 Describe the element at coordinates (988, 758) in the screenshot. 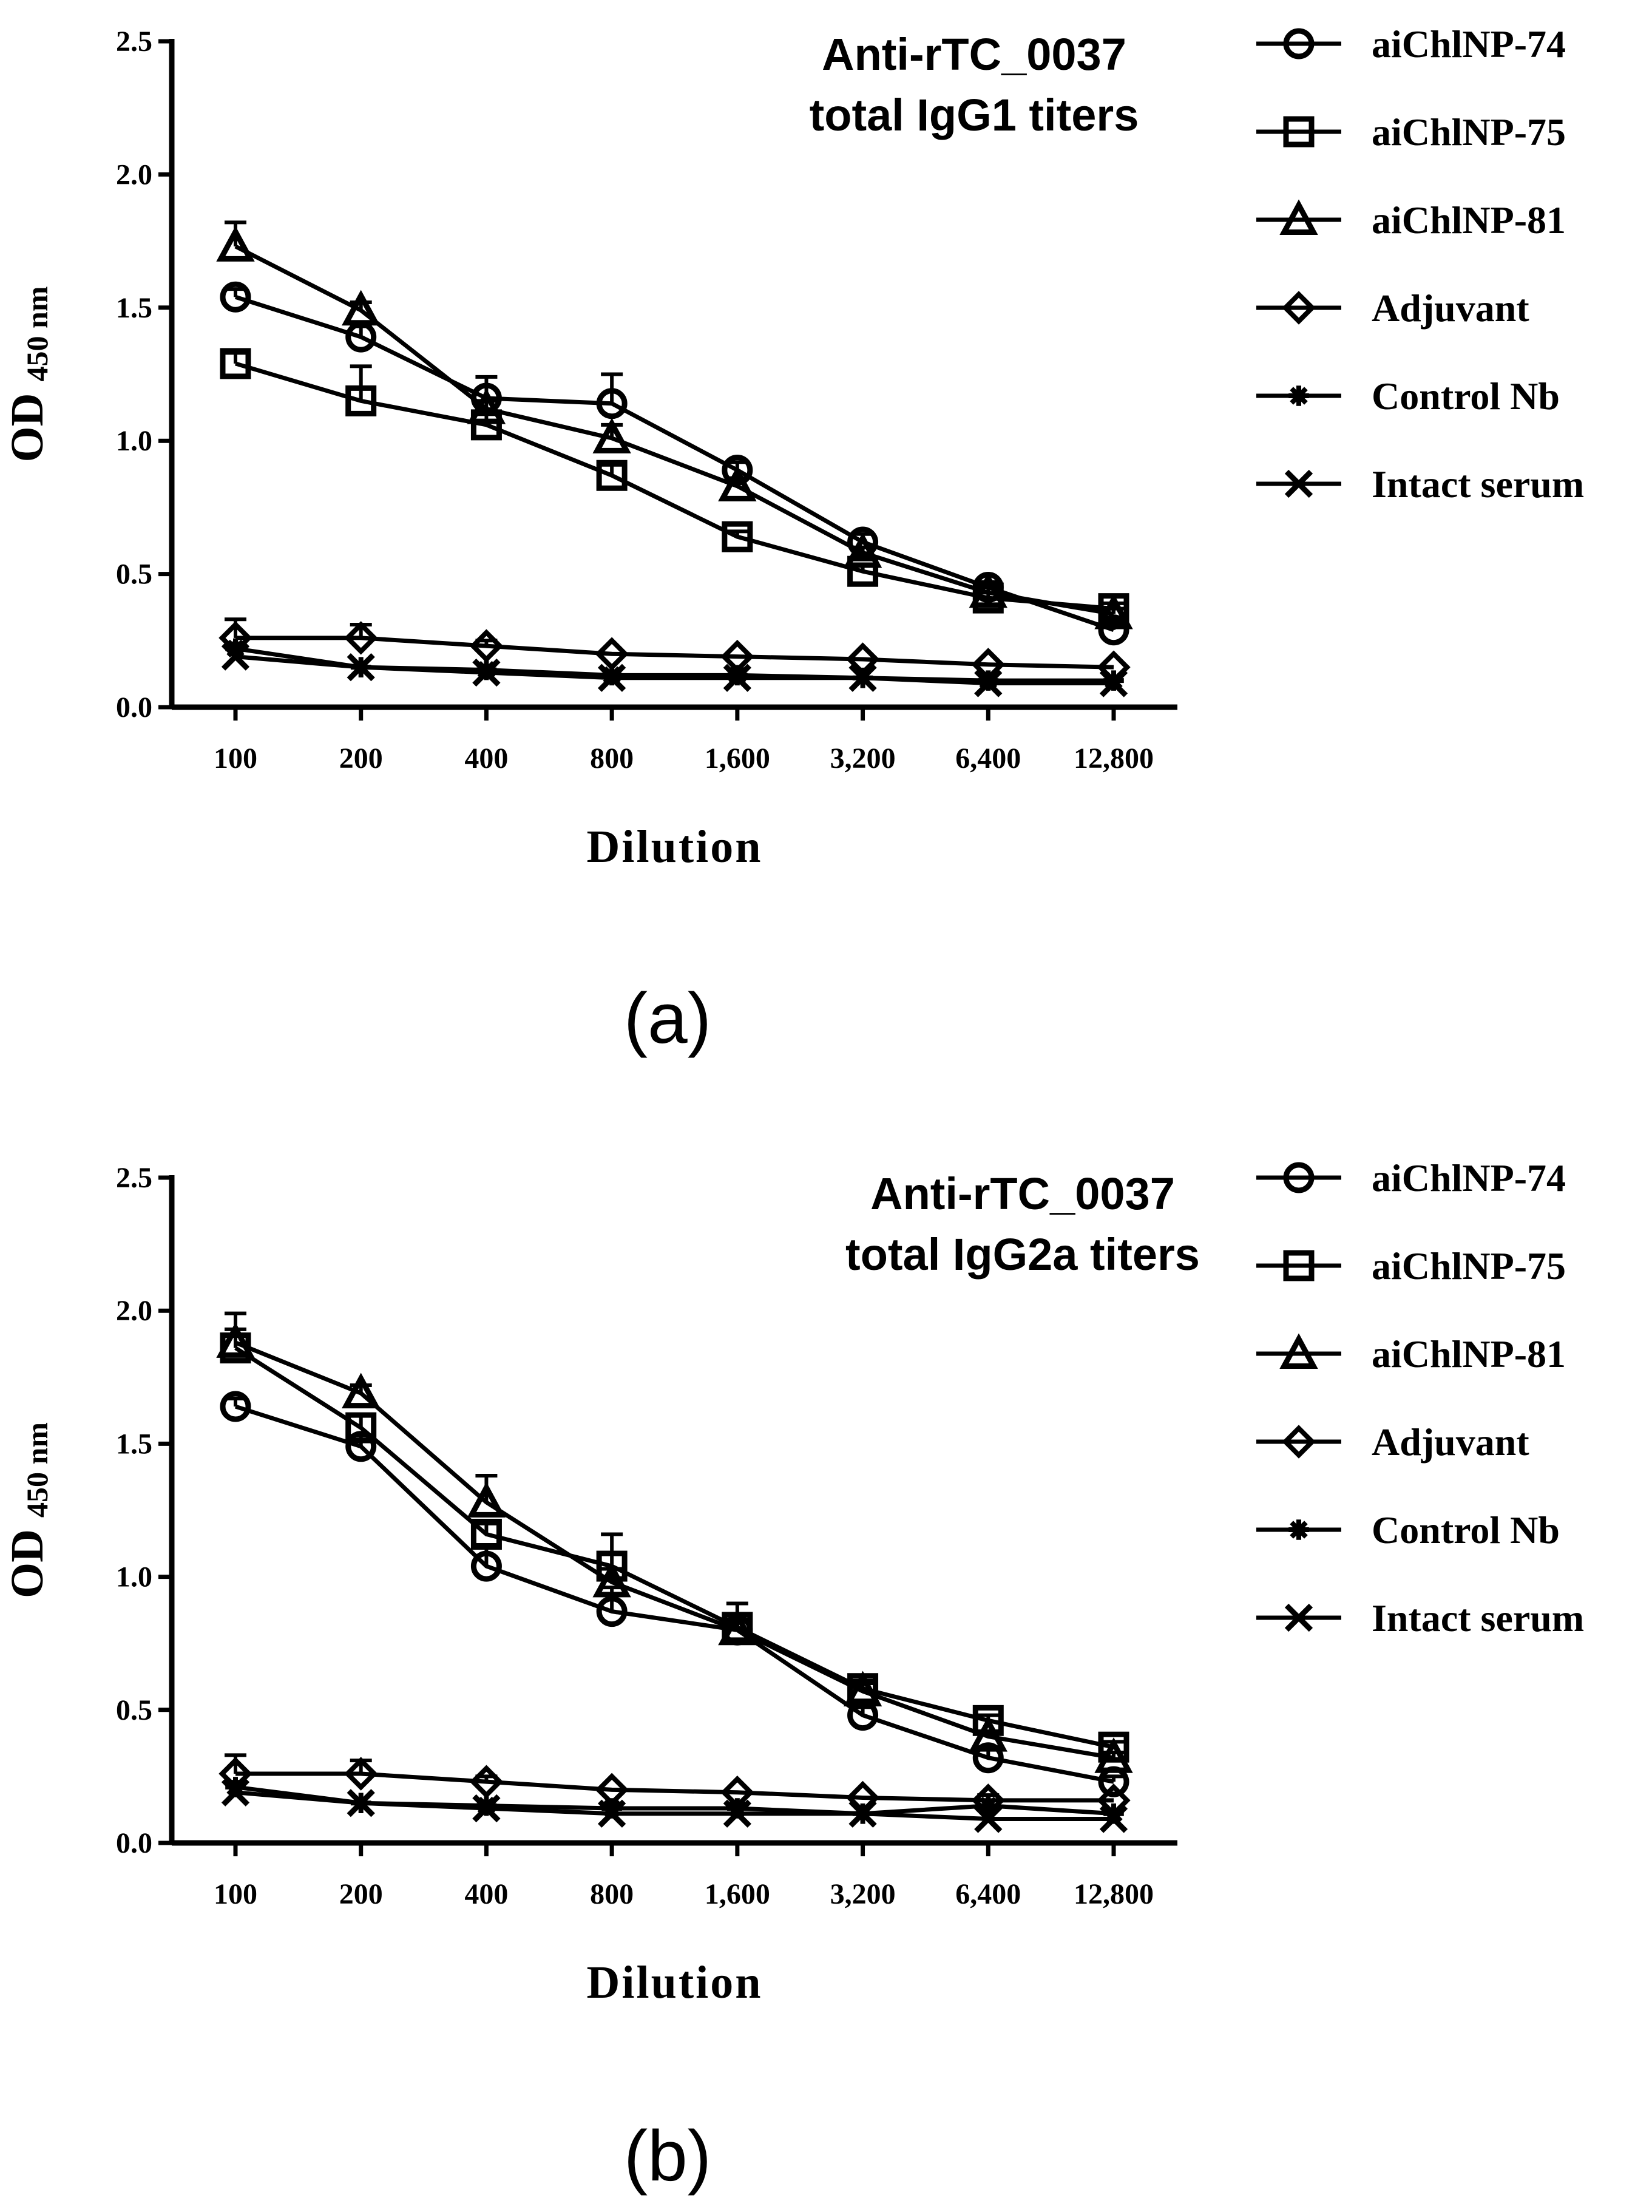

I see `x-tick-label: 6,400` at that location.